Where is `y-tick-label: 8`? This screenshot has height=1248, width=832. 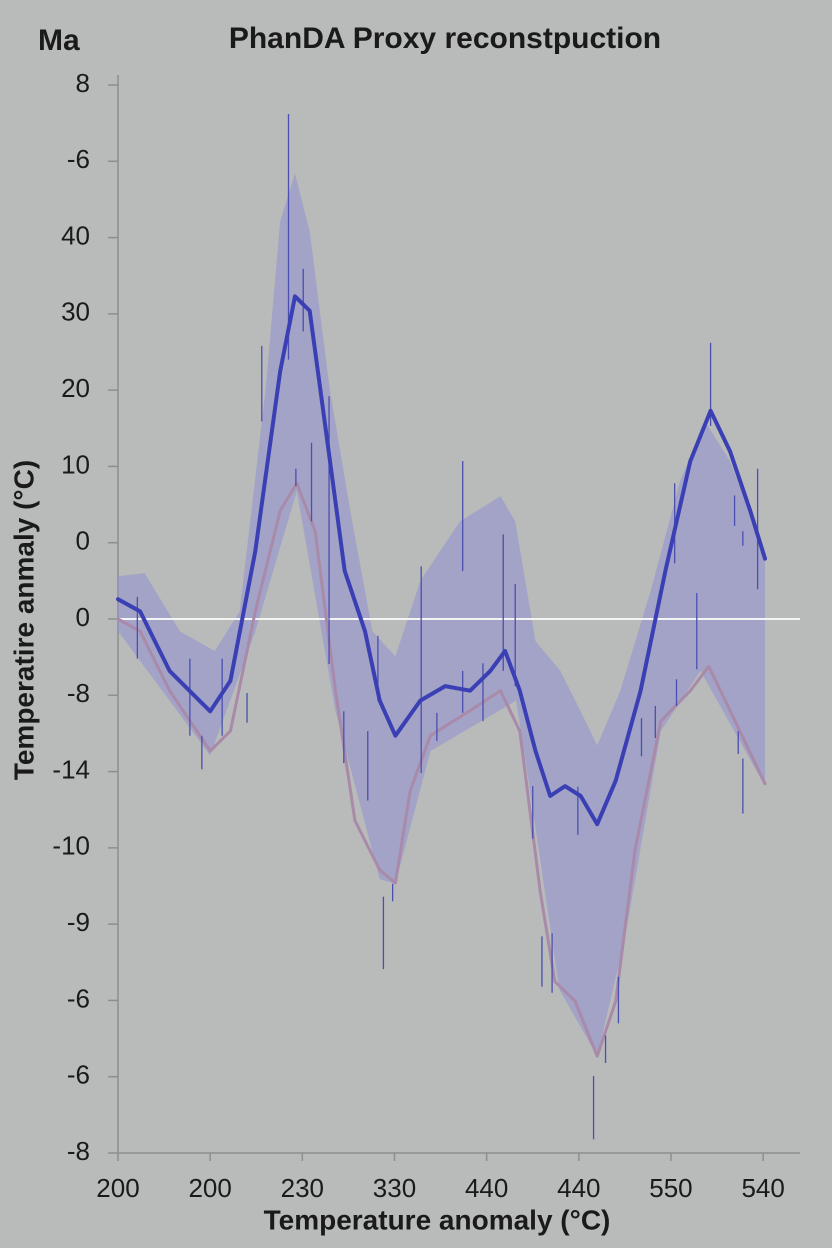
y-tick-label: 8 is located at coordinates (83, 83).